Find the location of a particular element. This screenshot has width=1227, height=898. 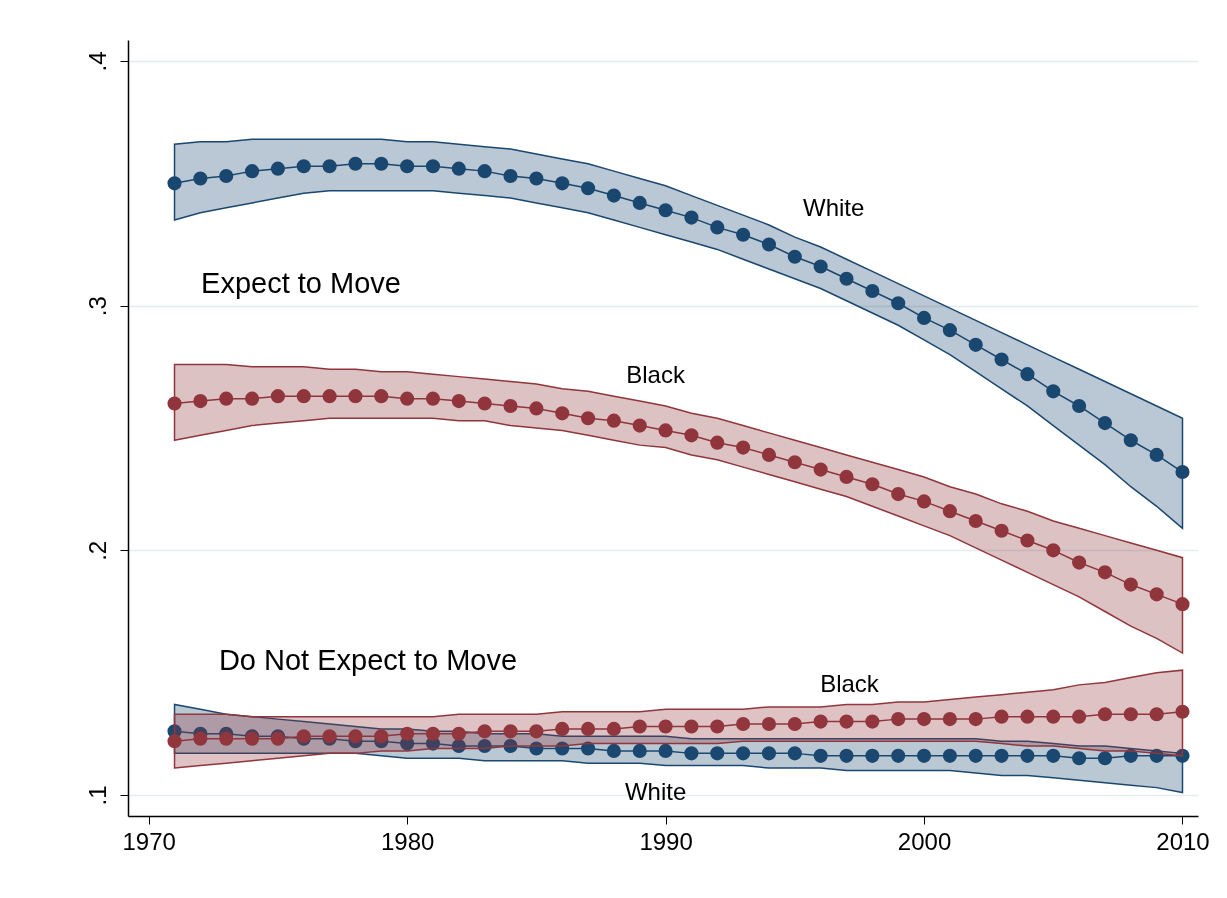

y-tick-label: .1 is located at coordinates (97, 795).